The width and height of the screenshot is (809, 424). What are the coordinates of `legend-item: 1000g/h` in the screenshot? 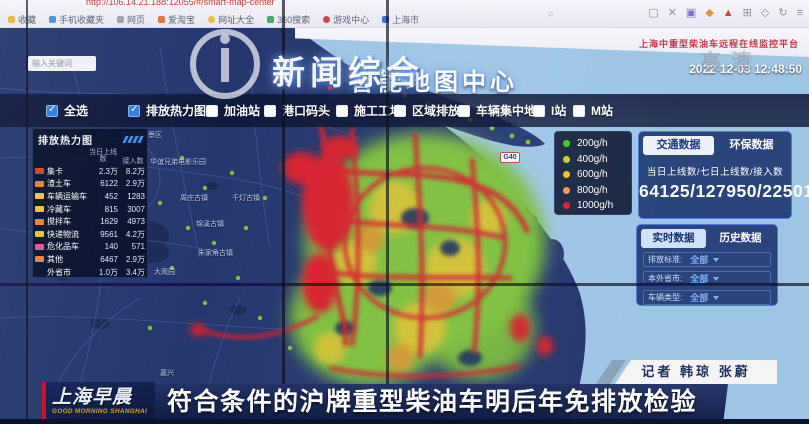 It's located at (597, 206).